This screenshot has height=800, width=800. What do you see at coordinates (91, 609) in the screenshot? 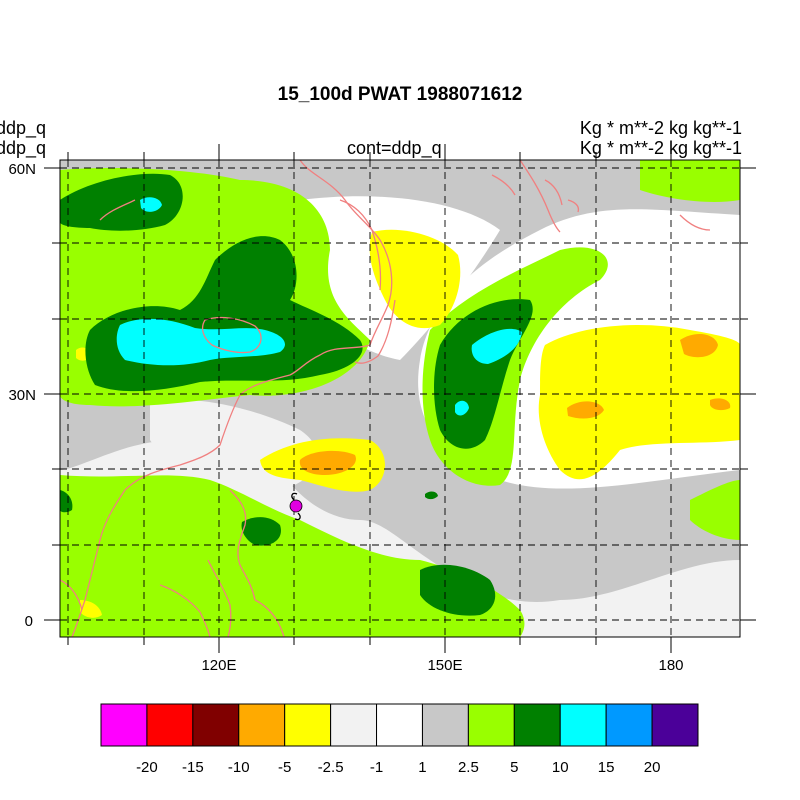
I see `field-yellow-sw` at bounding box center [91, 609].